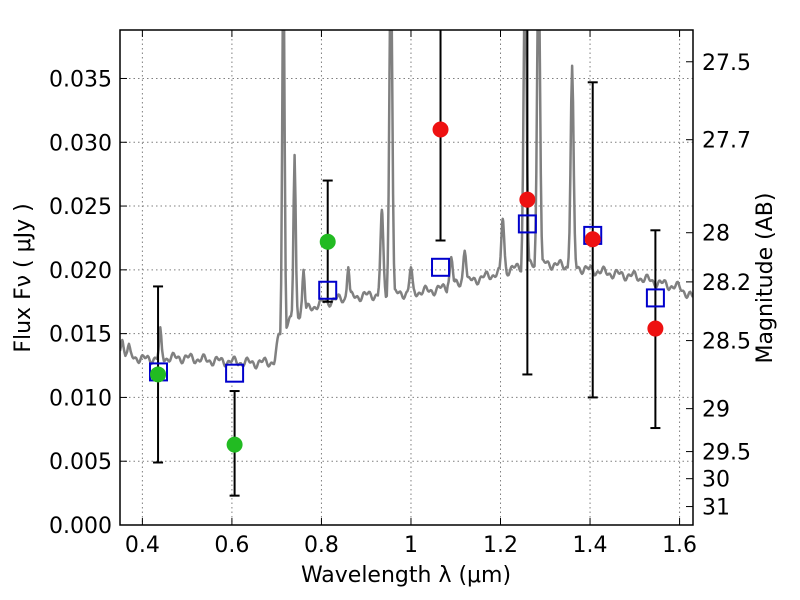  What do you see at coordinates (726, 63) in the screenshot?
I see `right-tick-label: 27.5` at bounding box center [726, 63].